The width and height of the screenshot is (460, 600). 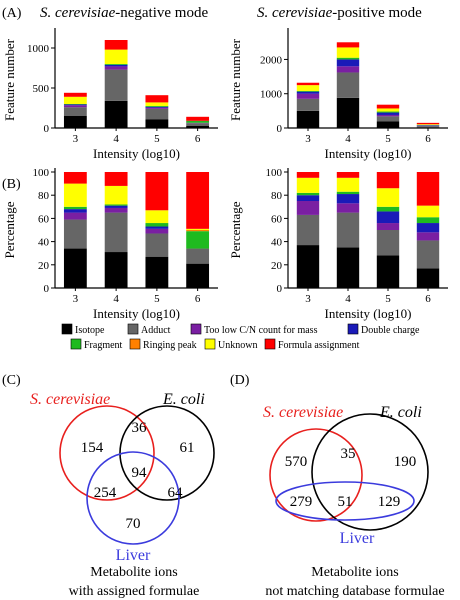 I want to click on venn-c-circle-liver, so click(x=133, y=498).